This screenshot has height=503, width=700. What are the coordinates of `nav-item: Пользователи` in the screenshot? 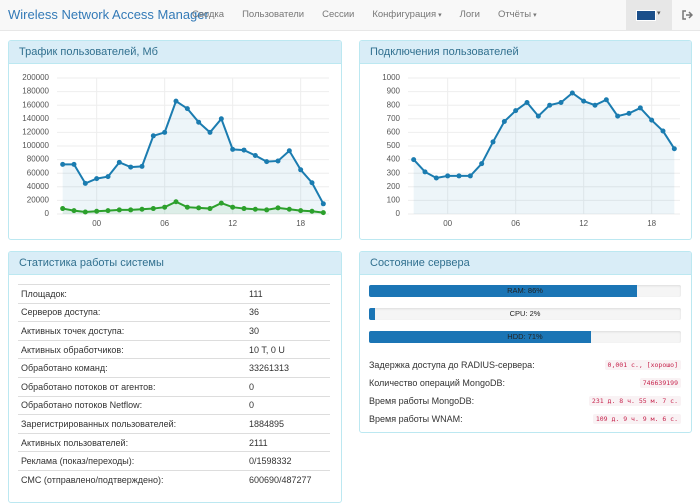 It's located at (273, 15).